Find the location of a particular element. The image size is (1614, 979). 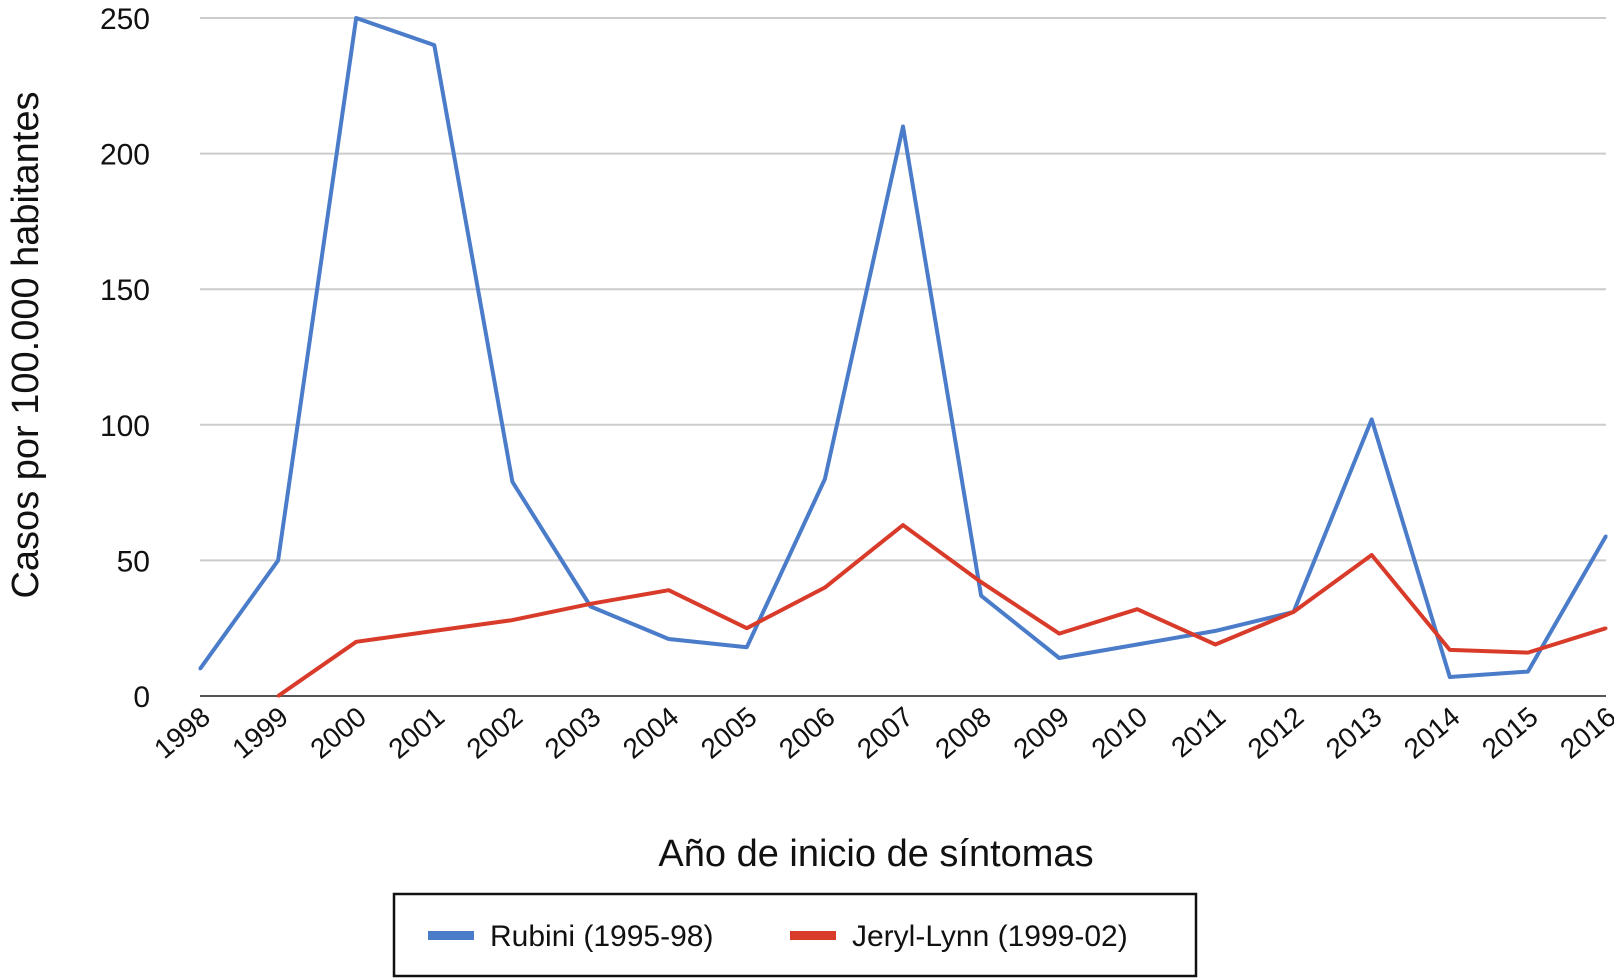

y-axis-title: Casos por 100.000 habitantes is located at coordinates (26, 344).